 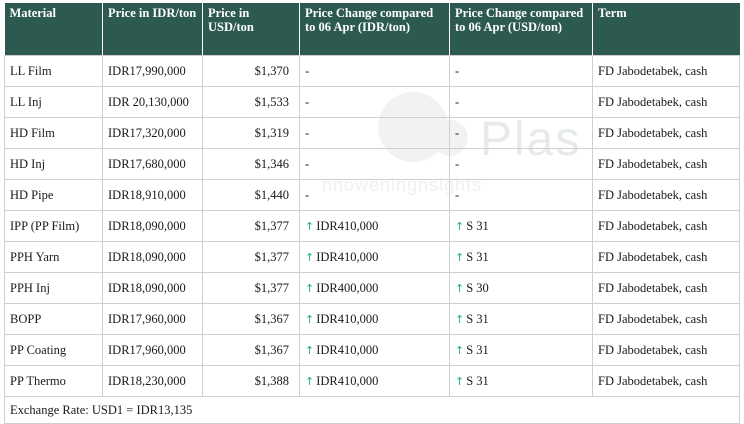 I want to click on exchange-rate-note: Exchange Rate: USD1 = IDR13,135, so click(x=372, y=410).